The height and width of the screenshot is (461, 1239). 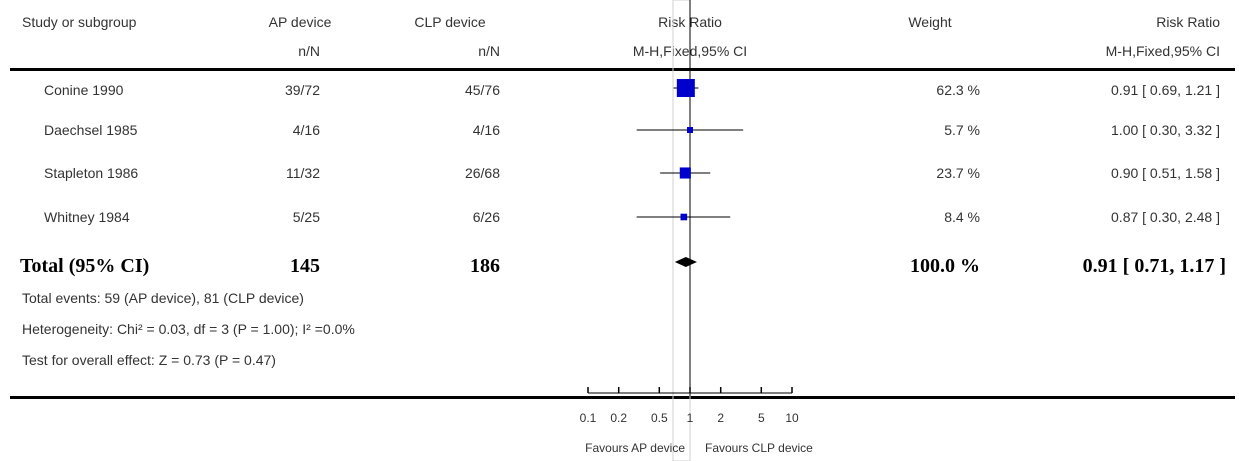 I want to click on total-label: Total (95% CI), so click(x=85, y=266).